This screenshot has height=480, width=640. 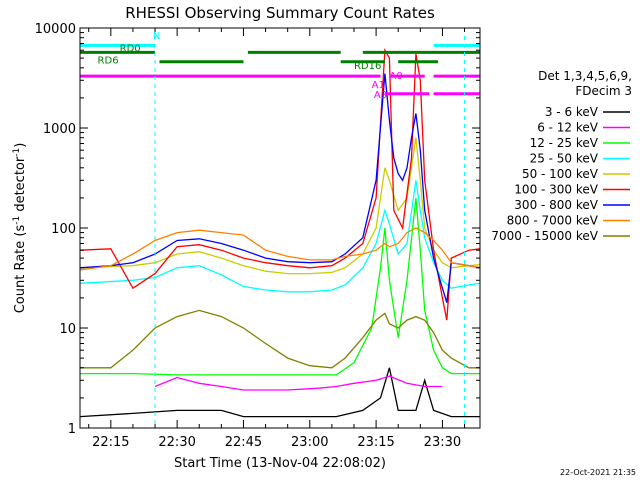 I want to click on y-axis-label-part1: Count Rate (s, so click(x=20, y=269).